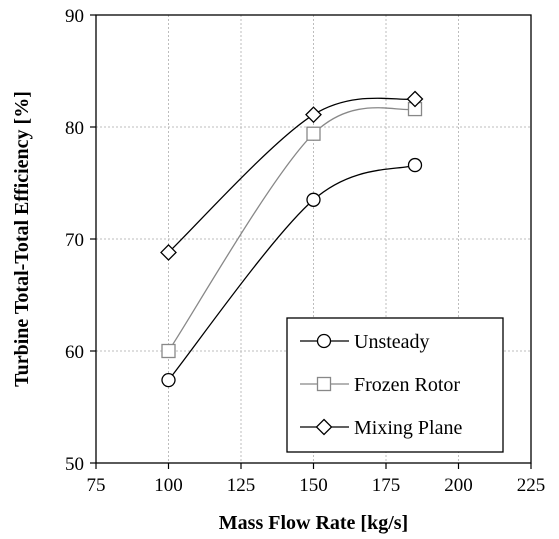 The image size is (559, 539). Describe the element at coordinates (324, 427) in the screenshot. I see `legend-marker-mixing-plane` at that location.